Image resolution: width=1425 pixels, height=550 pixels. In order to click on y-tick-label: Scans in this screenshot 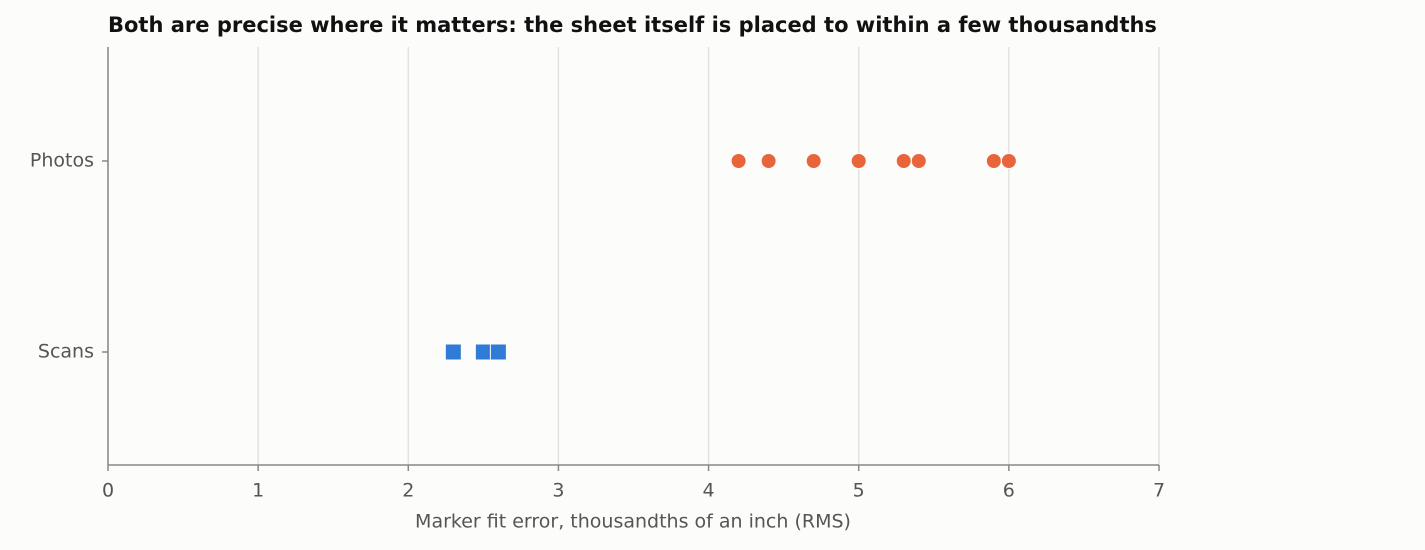, I will do `click(66, 352)`.